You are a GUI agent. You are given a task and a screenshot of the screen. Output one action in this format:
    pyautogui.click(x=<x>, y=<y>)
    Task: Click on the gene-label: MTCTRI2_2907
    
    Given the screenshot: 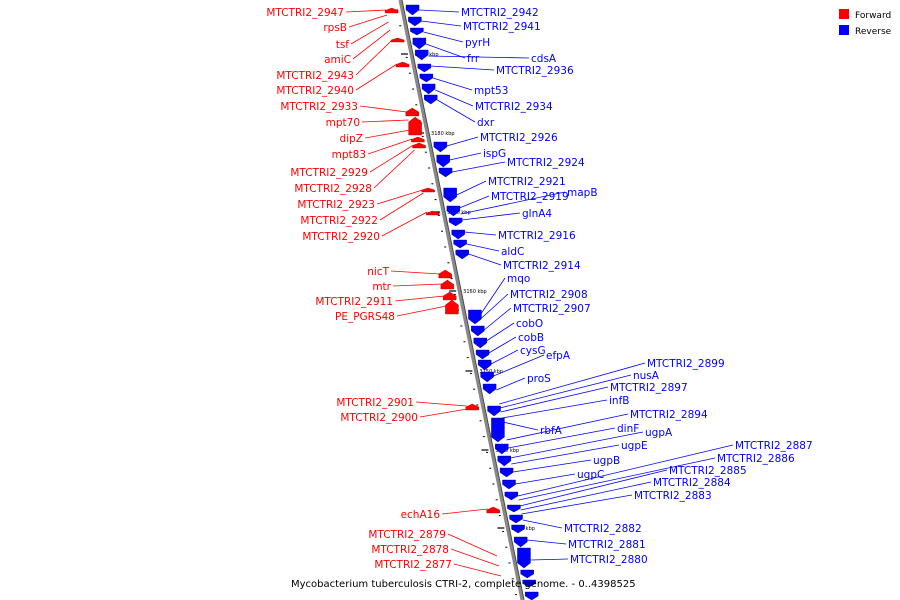 What is the action you would take?
    pyautogui.click(x=552, y=309)
    